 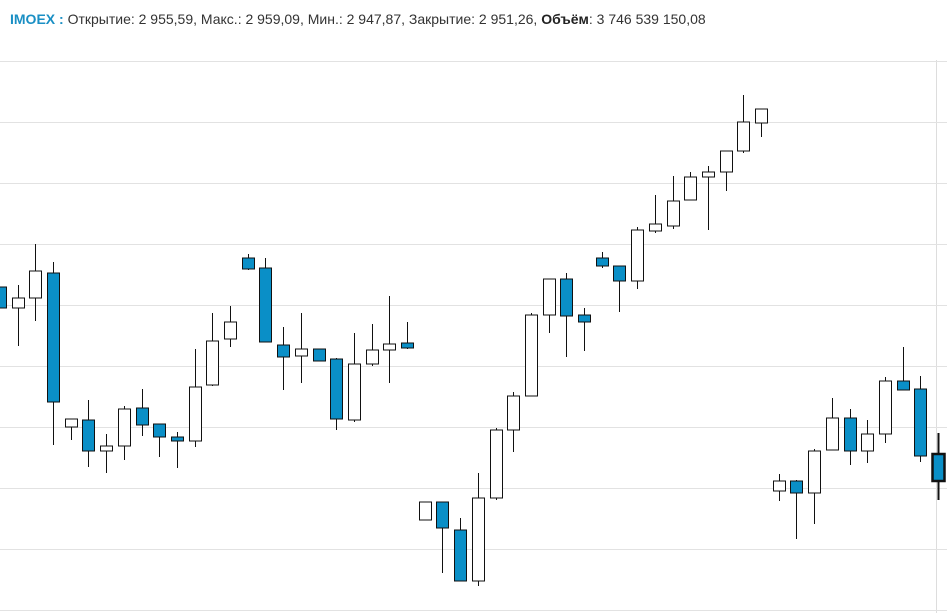 I want to click on volume-value: : 3 746 539 150,08, so click(x=647, y=19).